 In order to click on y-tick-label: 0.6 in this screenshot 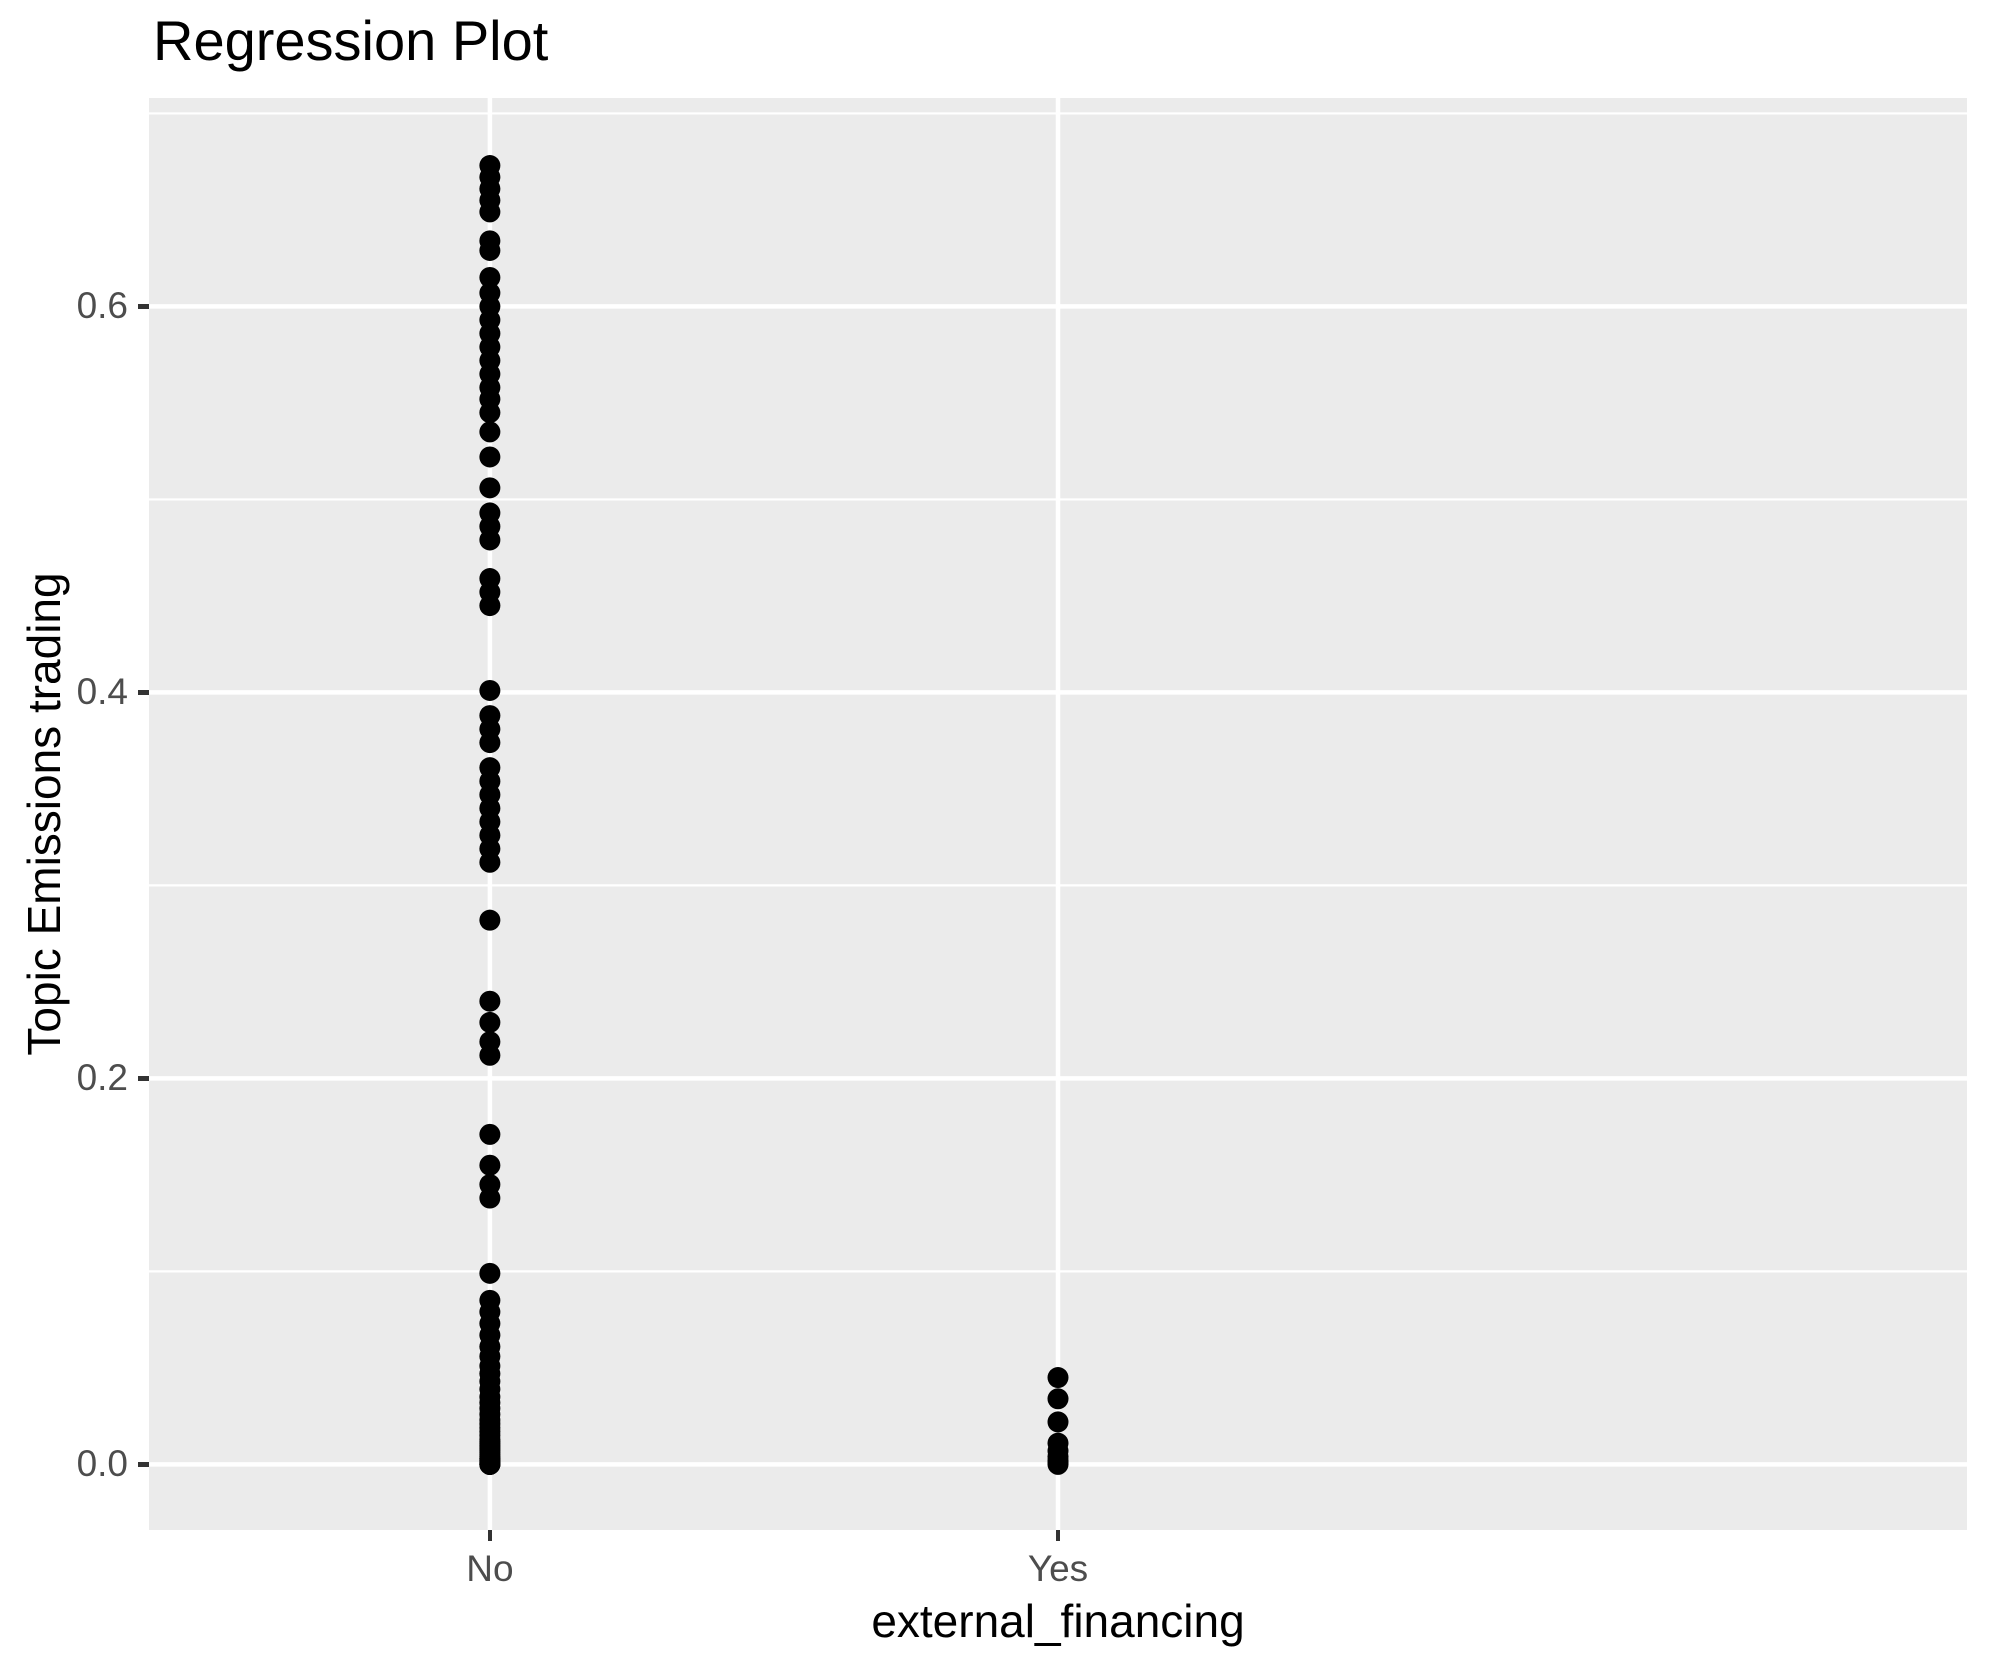, I will do `click(102, 306)`.